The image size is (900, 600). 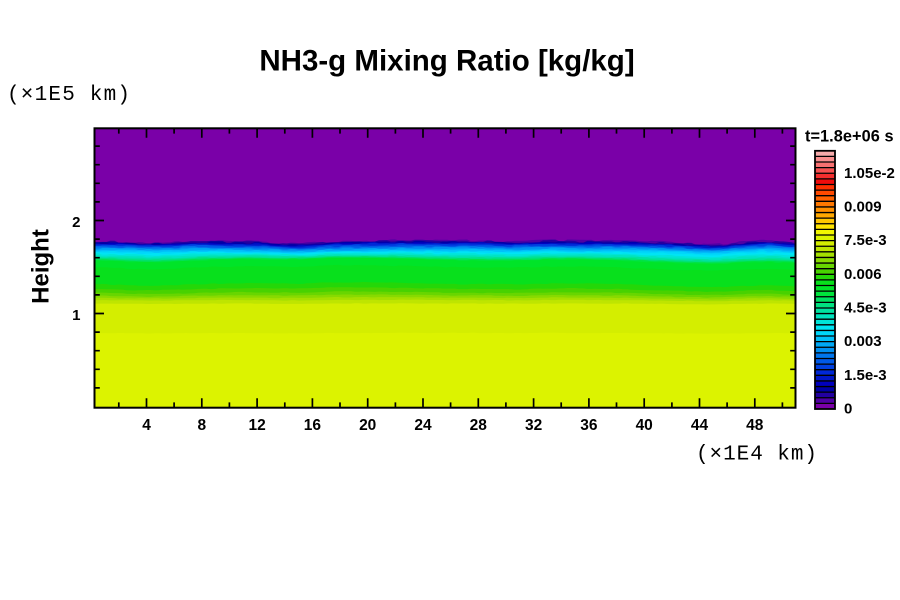 I want to click on svg-text: 0.009, so click(x=863, y=206).